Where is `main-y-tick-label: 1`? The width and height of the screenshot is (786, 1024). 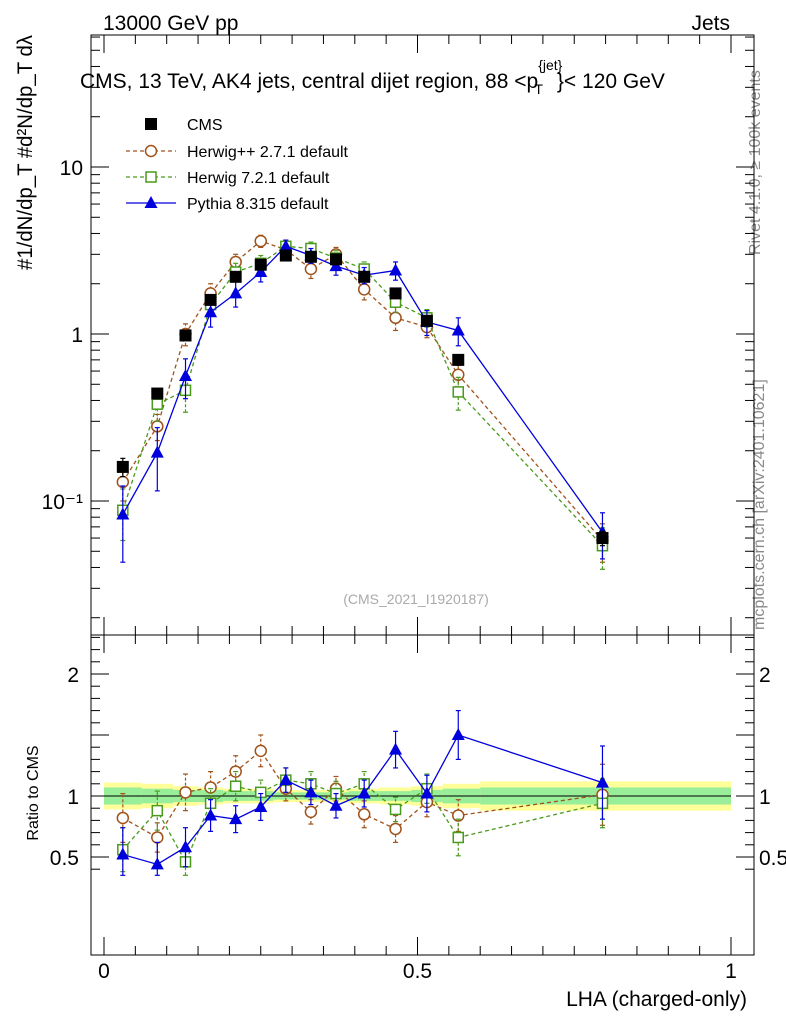
main-y-tick-label: 1 is located at coordinates (77, 335).